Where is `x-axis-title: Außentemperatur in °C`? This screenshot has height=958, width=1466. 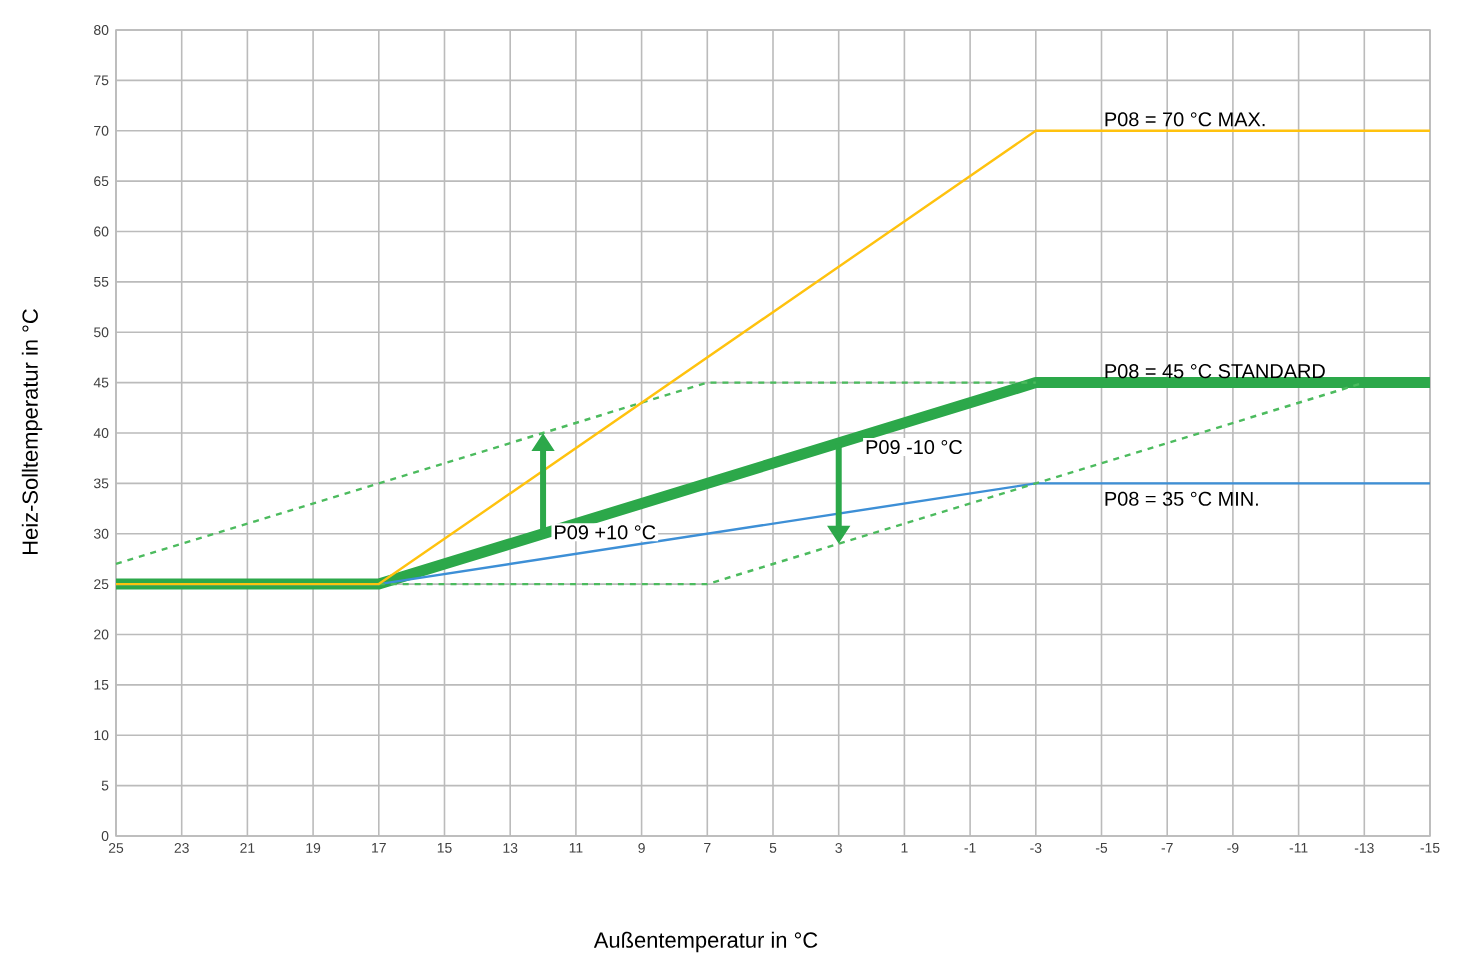 x-axis-title: Außentemperatur in °C is located at coordinates (705, 941).